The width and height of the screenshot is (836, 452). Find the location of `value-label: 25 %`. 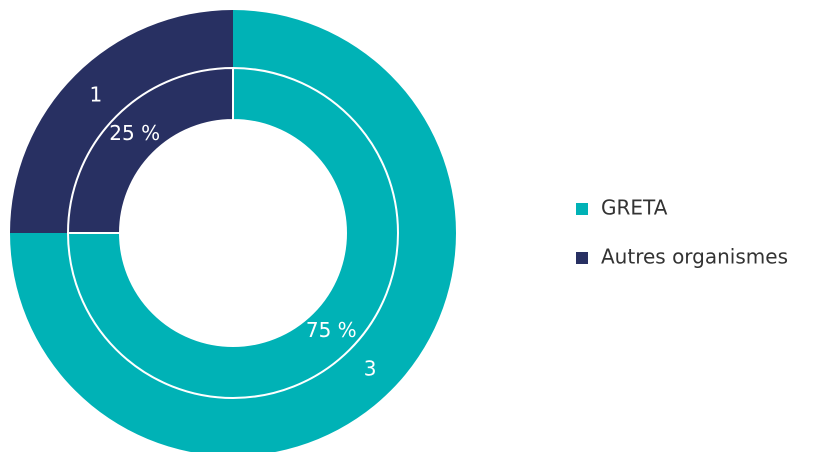

value-label: 25 % is located at coordinates (134, 133).